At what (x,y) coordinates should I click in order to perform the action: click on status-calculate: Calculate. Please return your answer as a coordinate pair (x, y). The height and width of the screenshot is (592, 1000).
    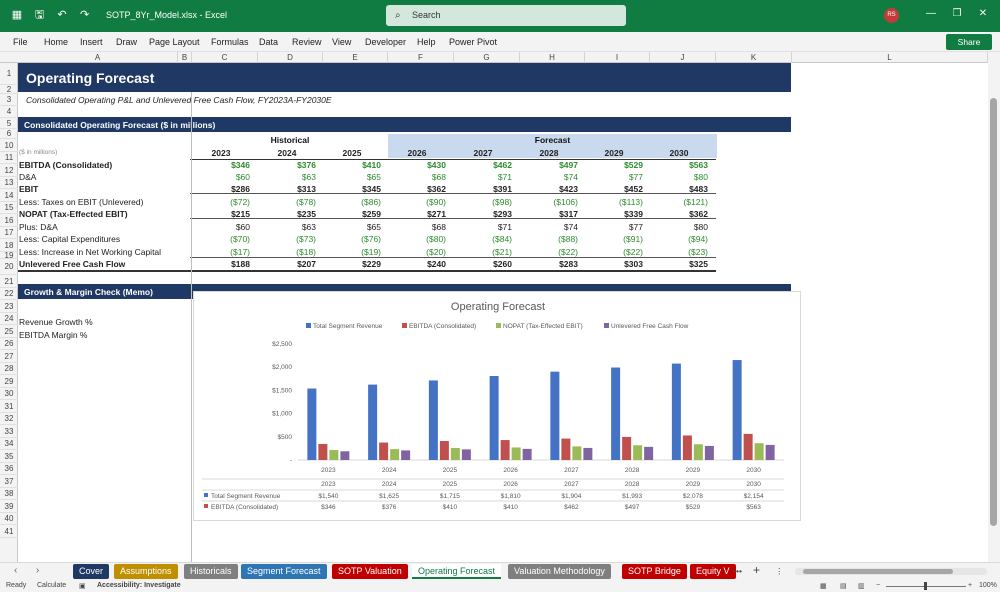
    Looking at the image, I should click on (52, 585).